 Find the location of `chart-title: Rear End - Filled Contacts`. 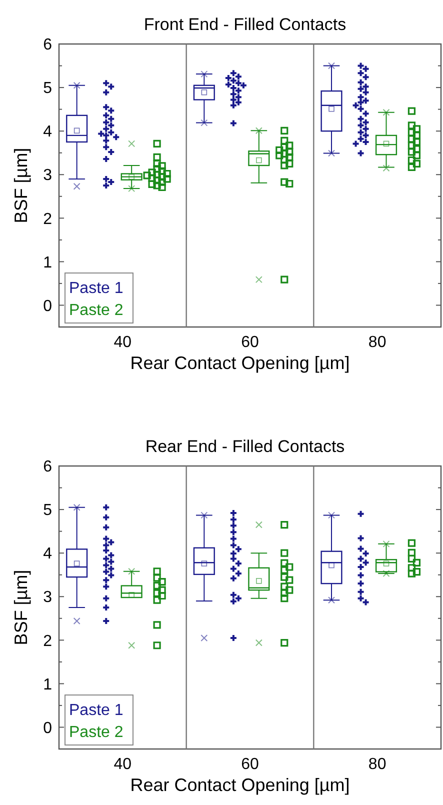

chart-title: Rear End - Filled Contacts is located at coordinates (245, 446).